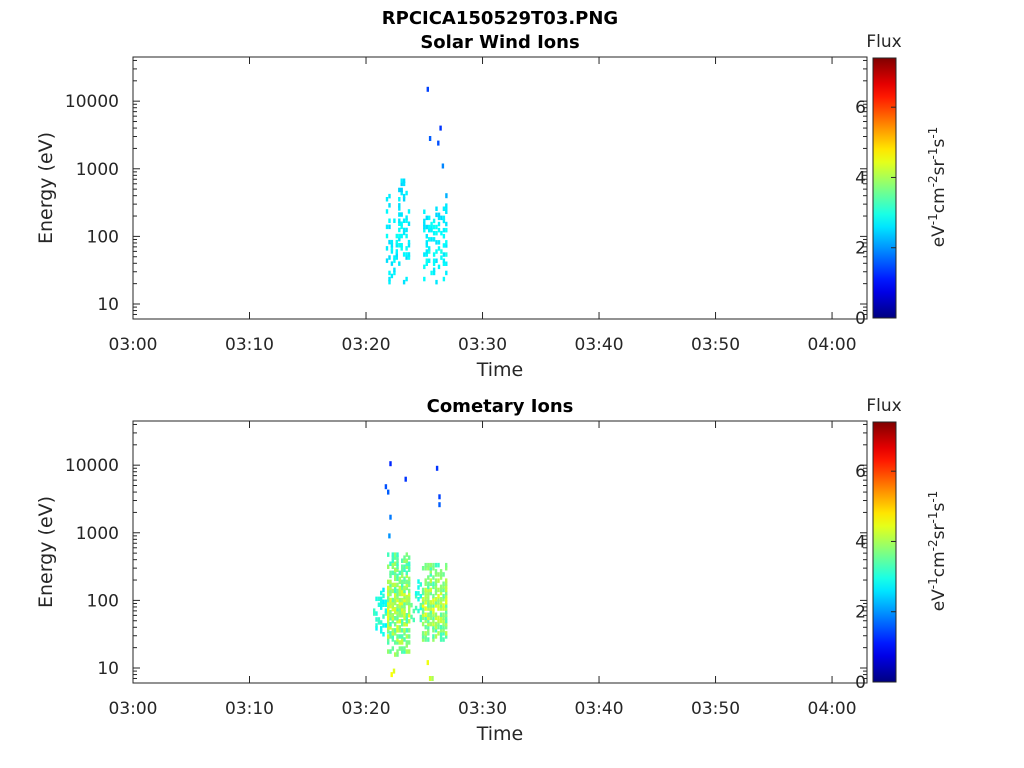  Describe the element at coordinates (860, 108) in the screenshot. I see `colorbar-tick-label: 6` at that location.